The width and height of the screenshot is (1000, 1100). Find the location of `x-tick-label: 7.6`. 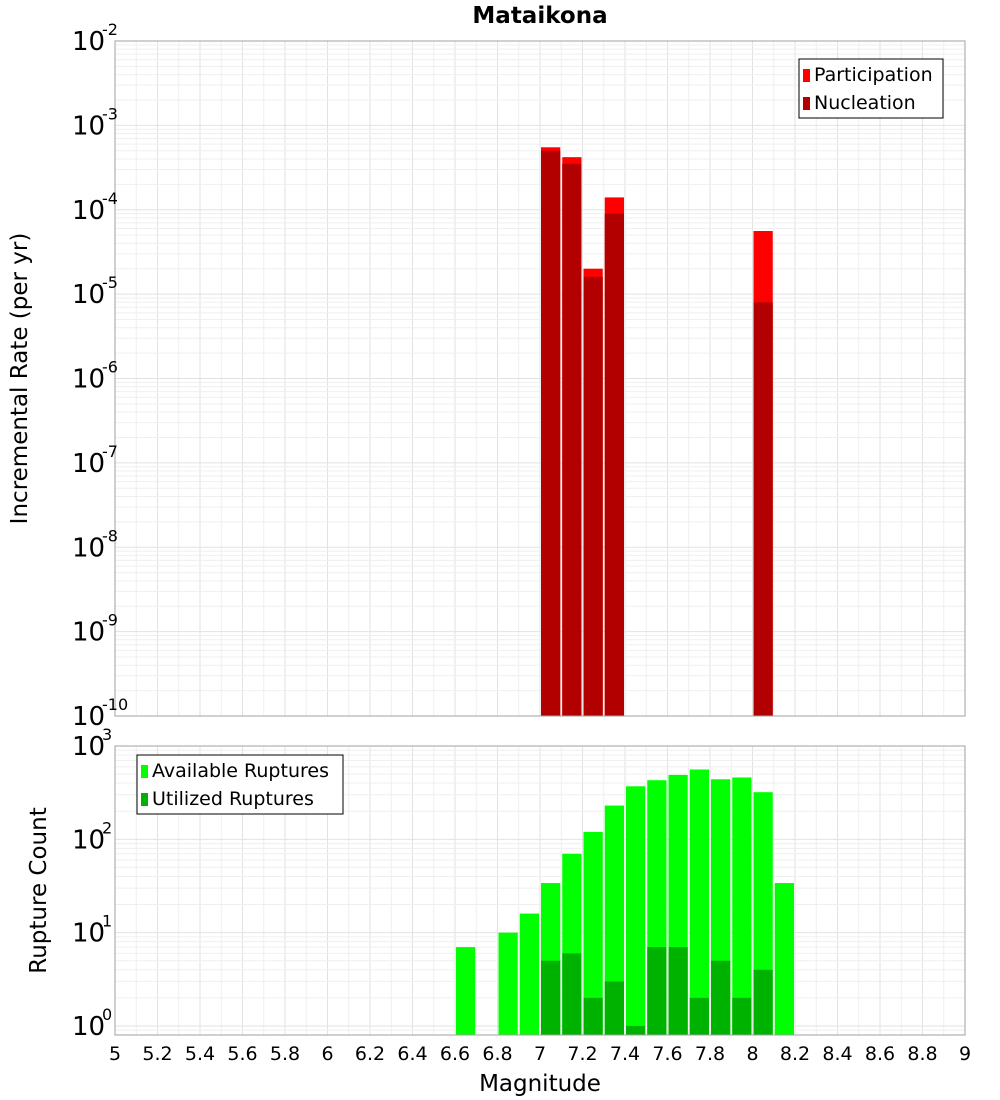

x-tick-label: 7.6 is located at coordinates (667, 1054).